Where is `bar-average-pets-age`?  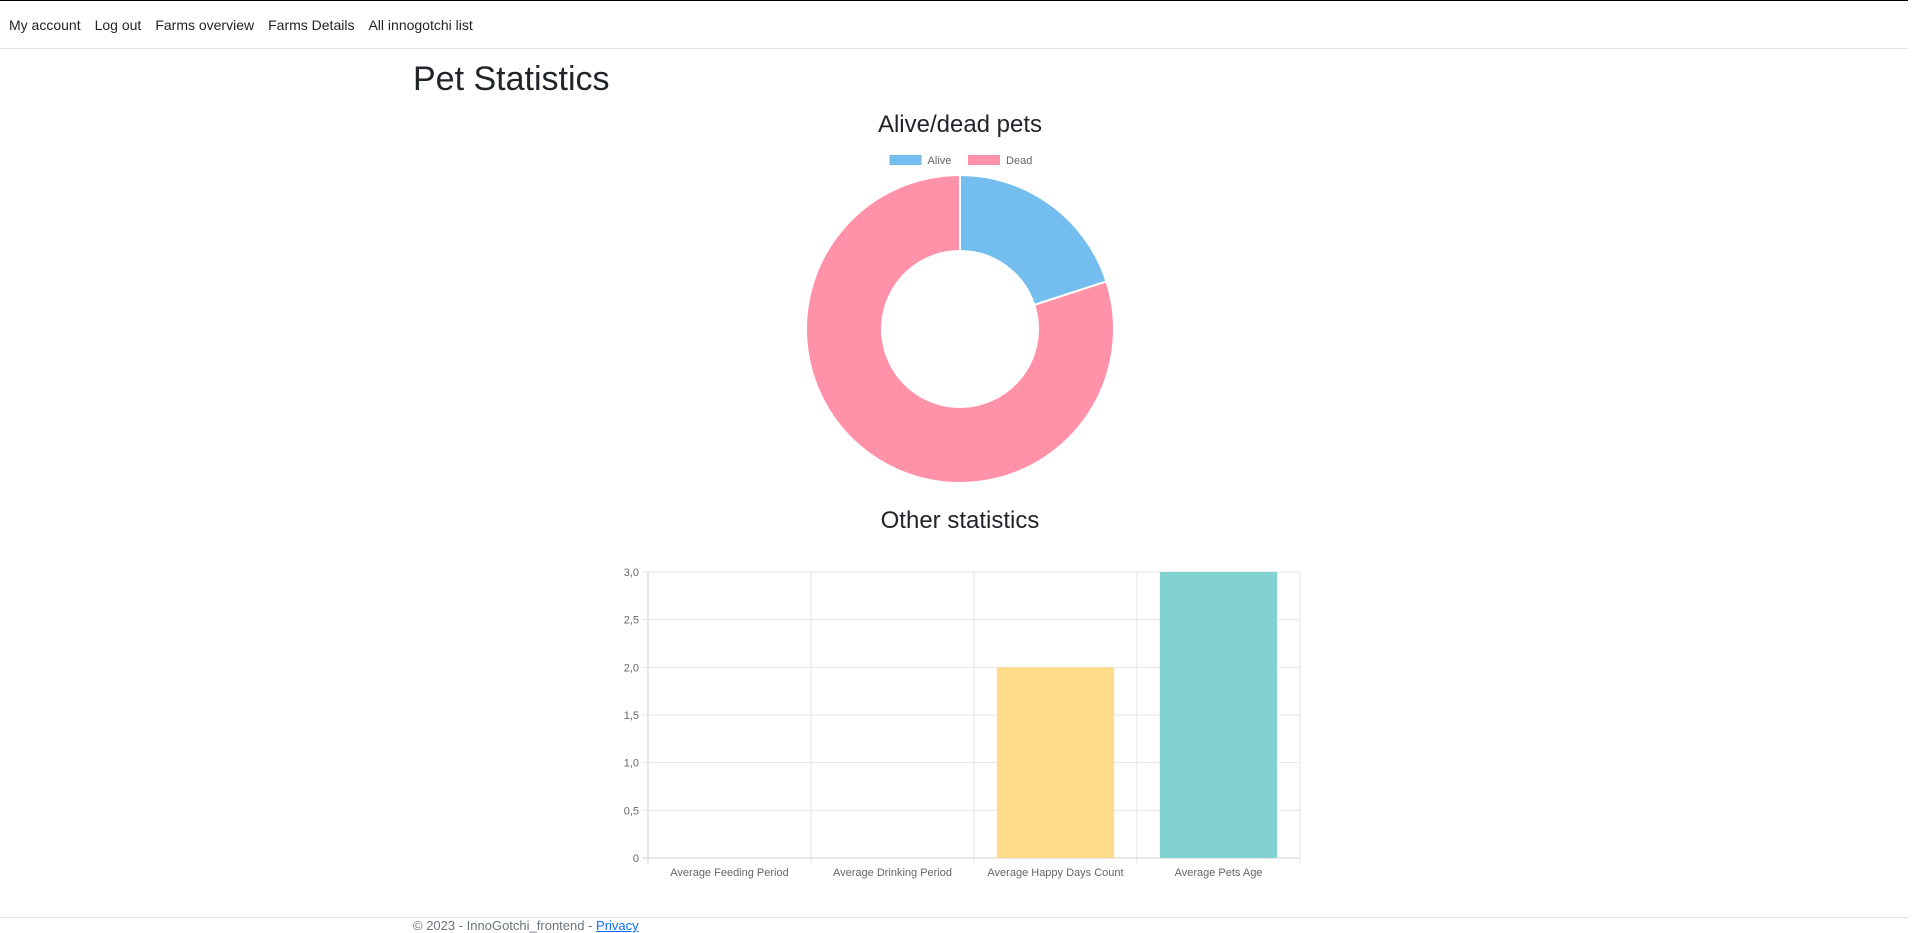
bar-average-pets-age is located at coordinates (1218, 715).